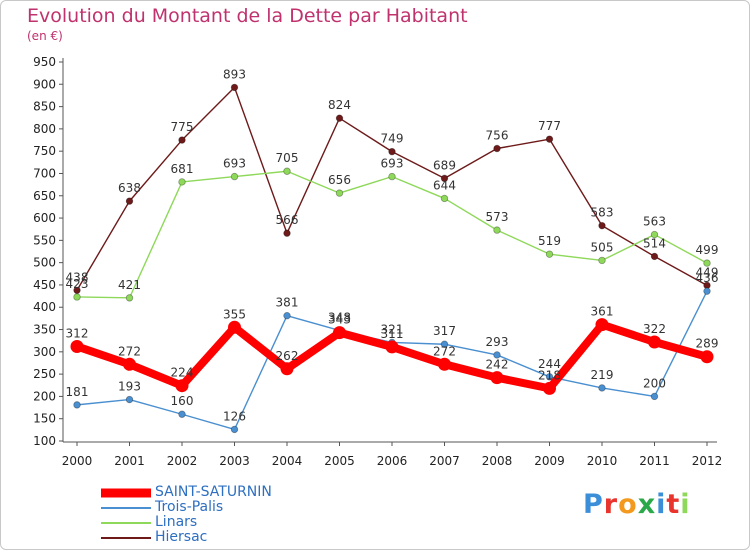  What do you see at coordinates (654, 383) in the screenshot?
I see `data-label: 200` at bounding box center [654, 383].